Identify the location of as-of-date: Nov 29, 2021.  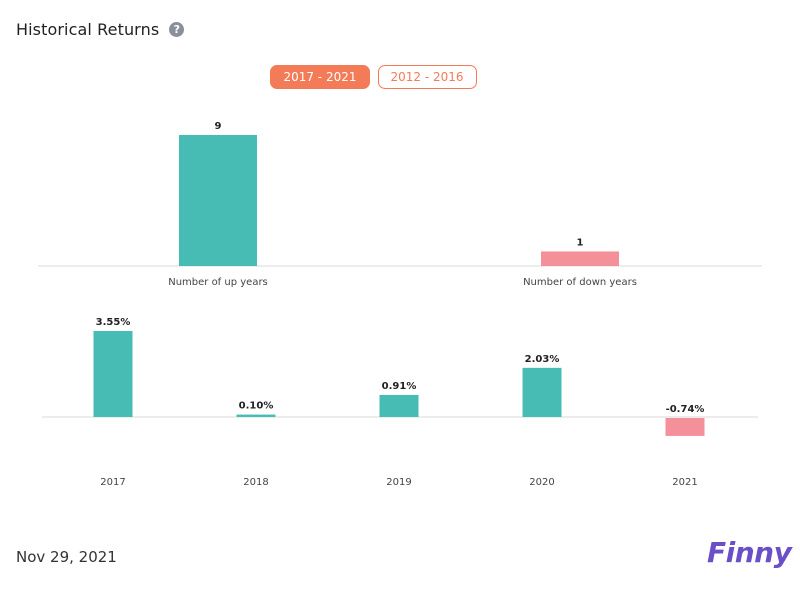
(66, 557).